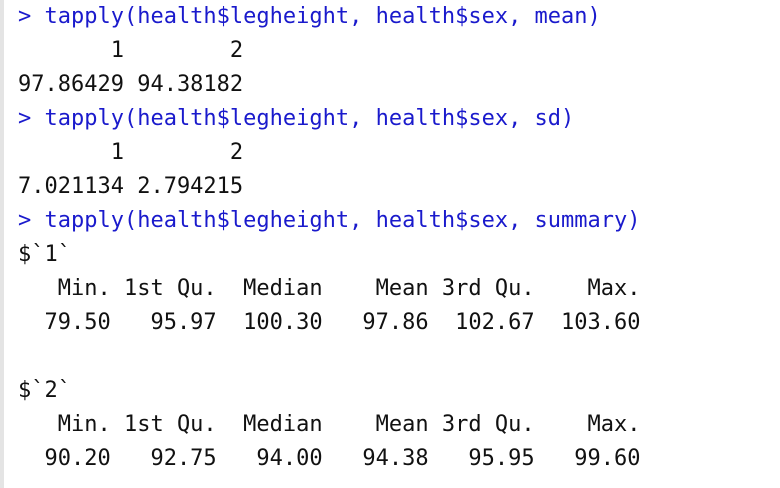  I want to click on output-group-2-label: $`2`, so click(44, 390).